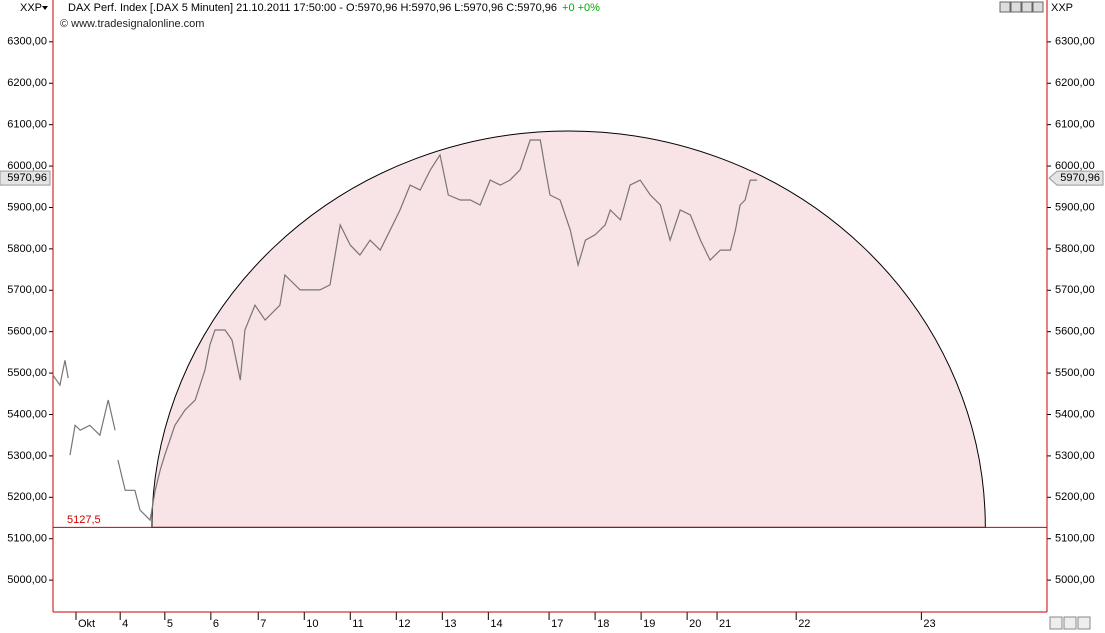 The height and width of the screenshot is (633, 1105). Describe the element at coordinates (1075, 414) in the screenshot. I see `y-tick-label-right: 5400,00` at that location.